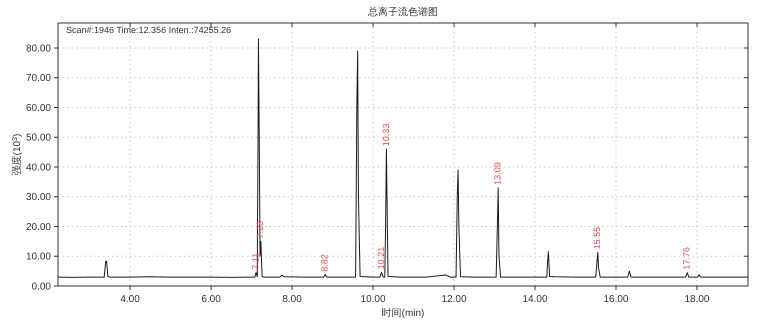  I want to click on annotation: 13.09, so click(497, 173).